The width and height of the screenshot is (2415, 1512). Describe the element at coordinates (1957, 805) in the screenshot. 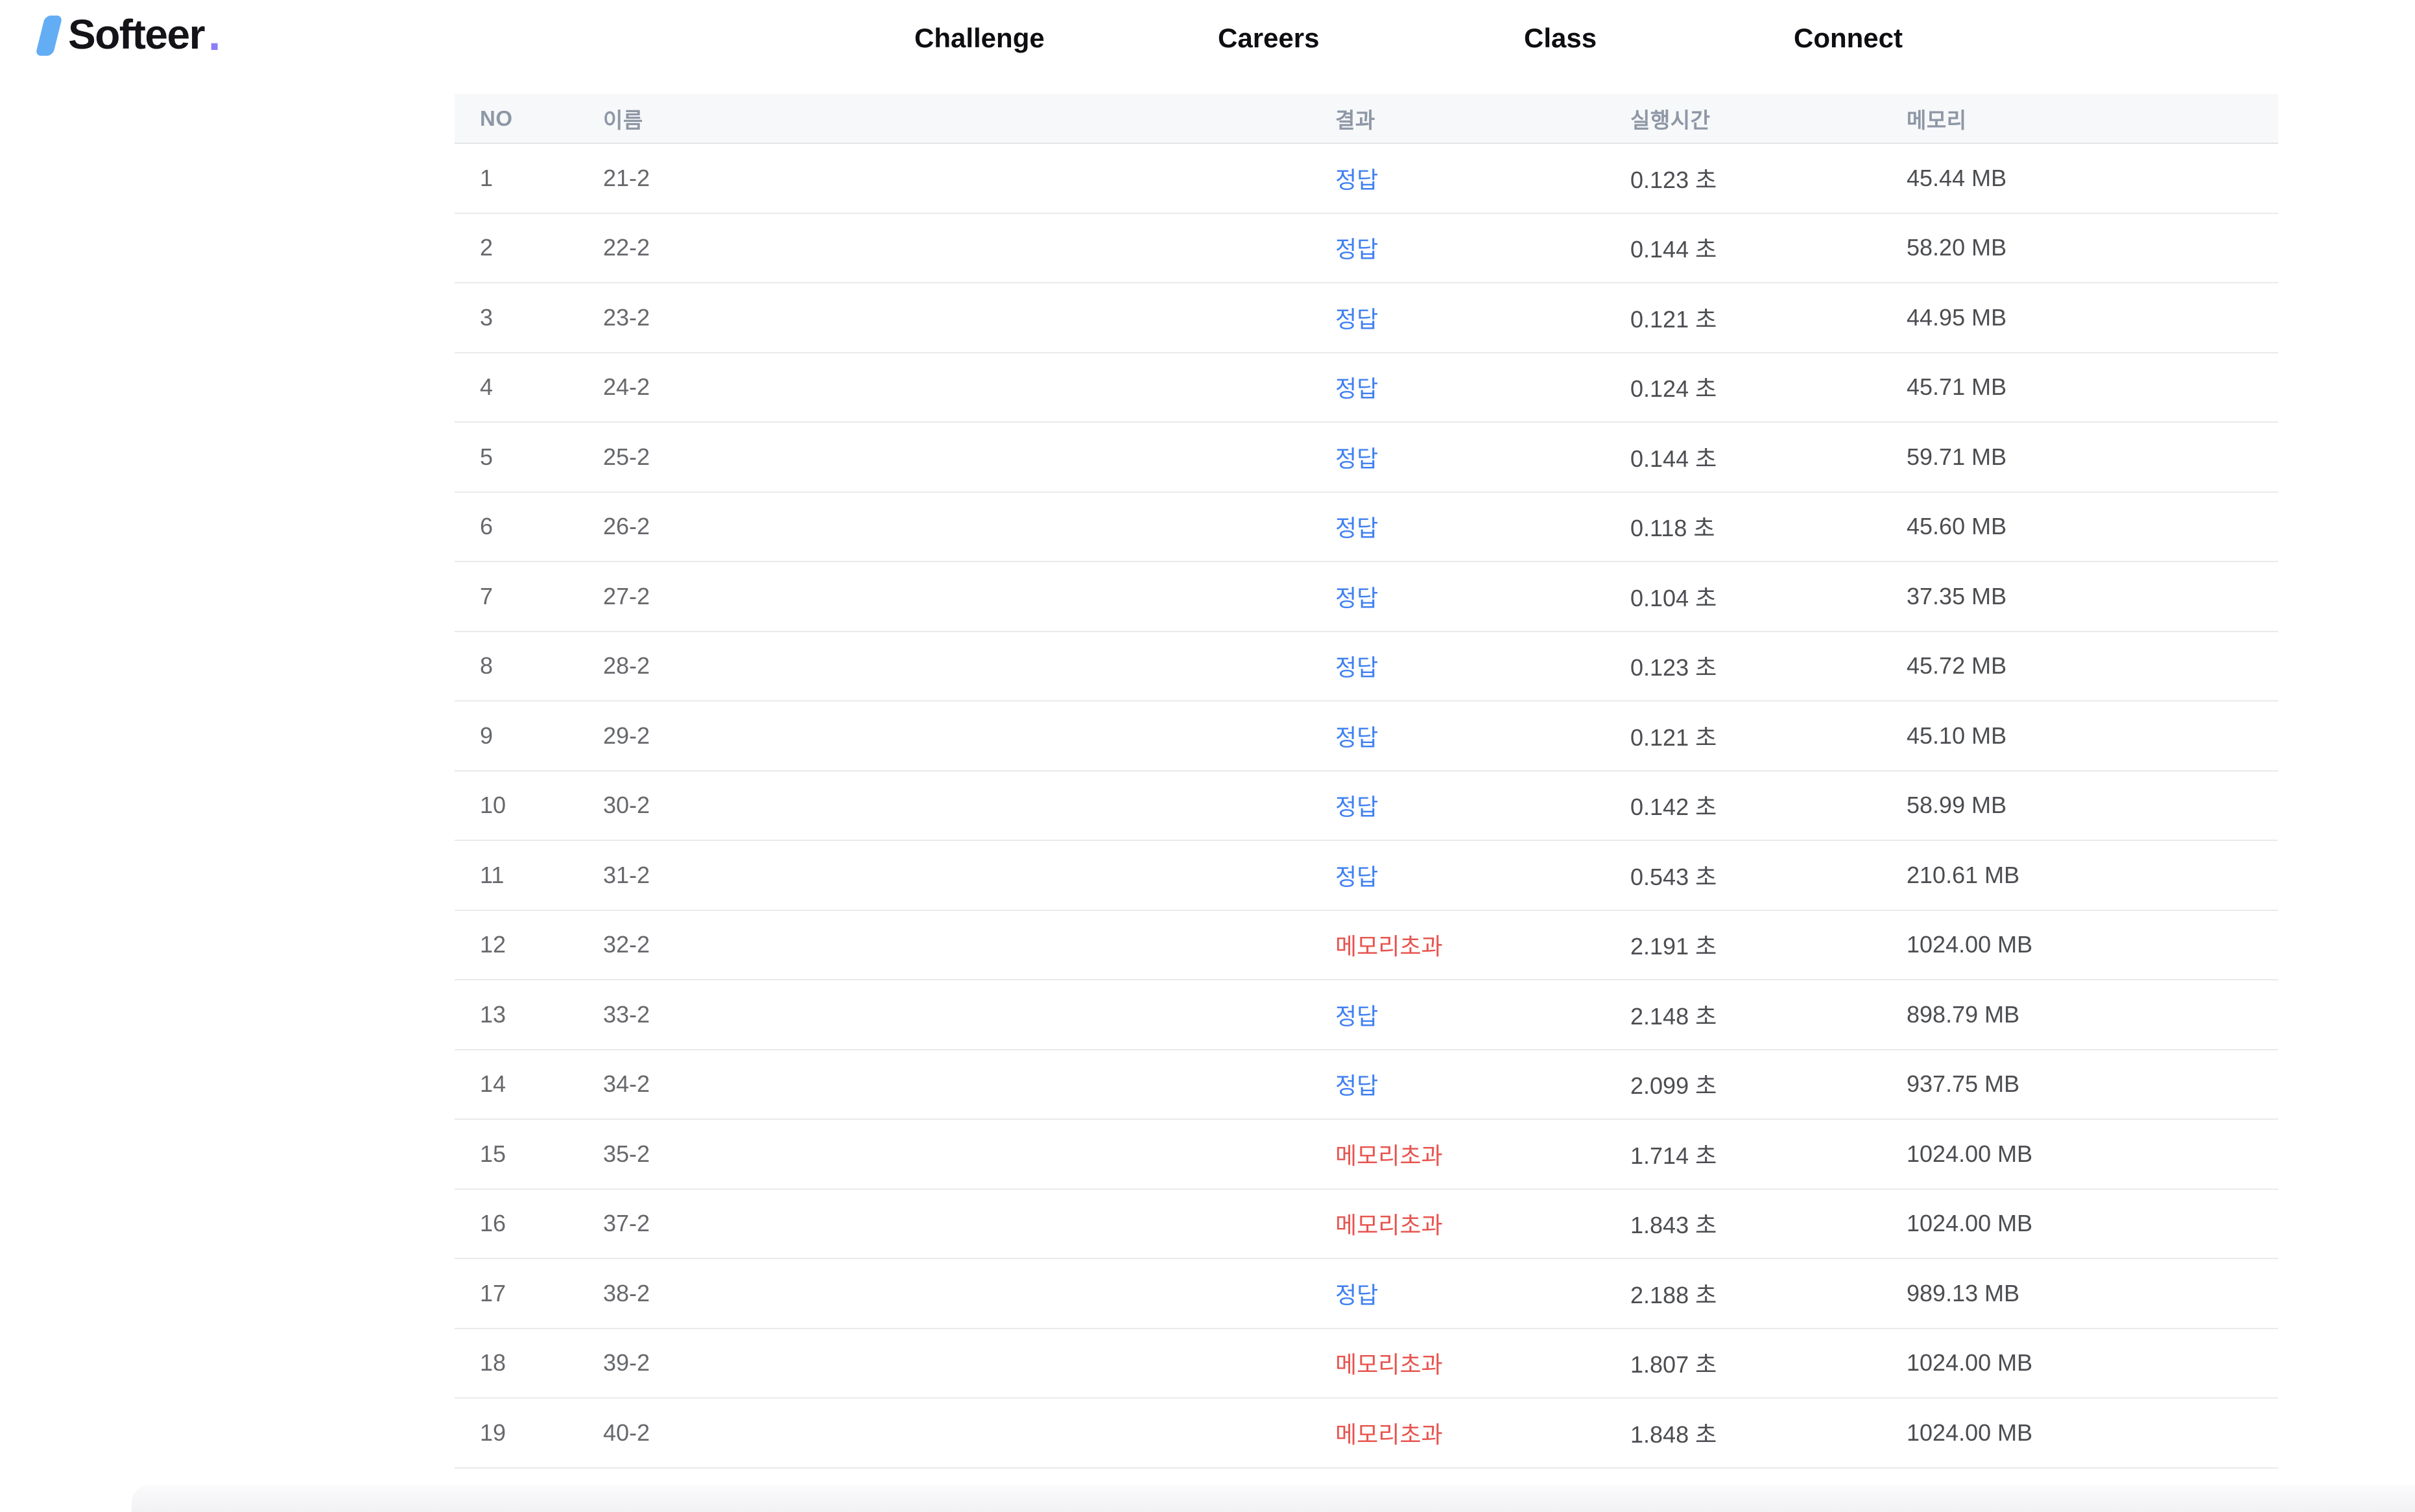

I see `cell-memory: 58.99 MB` at that location.